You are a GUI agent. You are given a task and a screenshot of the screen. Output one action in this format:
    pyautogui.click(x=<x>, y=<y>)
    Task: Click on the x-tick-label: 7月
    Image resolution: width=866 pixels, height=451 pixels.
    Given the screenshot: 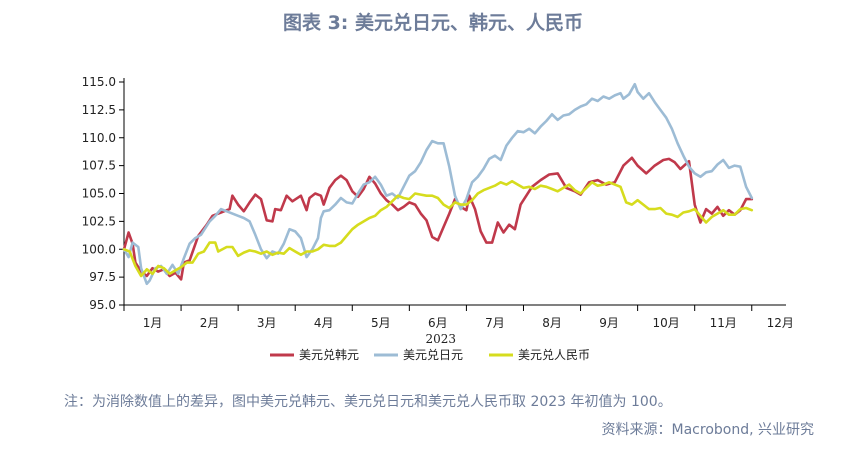 What is the action you would take?
    pyautogui.click(x=495, y=323)
    